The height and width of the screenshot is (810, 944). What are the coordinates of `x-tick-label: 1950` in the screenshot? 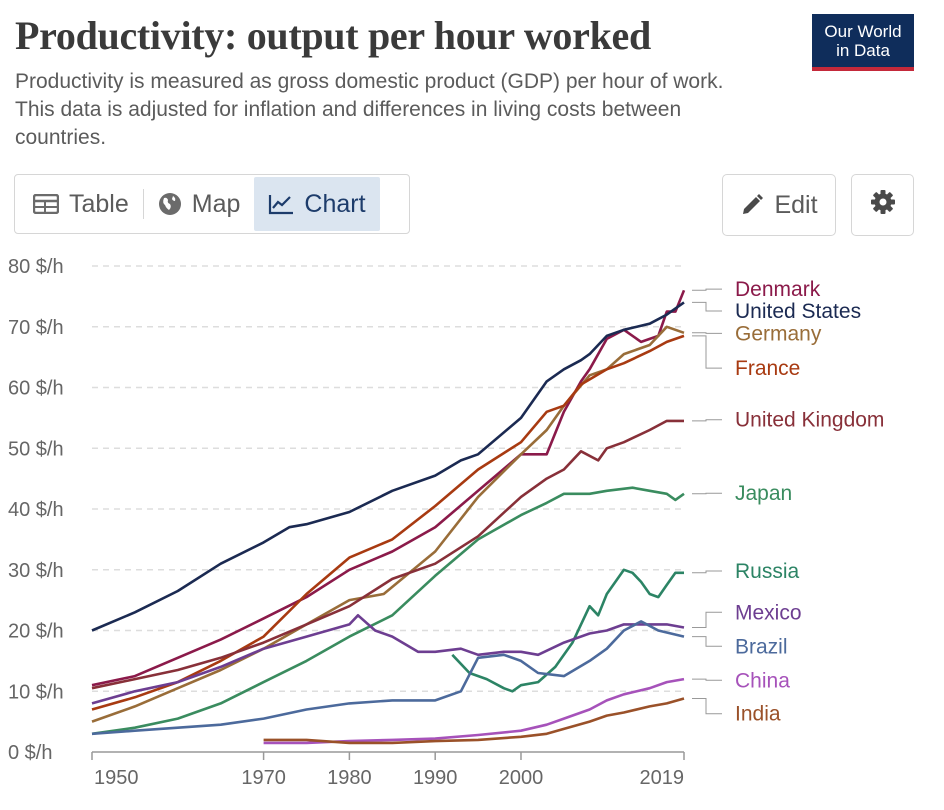 It's located at (116, 778).